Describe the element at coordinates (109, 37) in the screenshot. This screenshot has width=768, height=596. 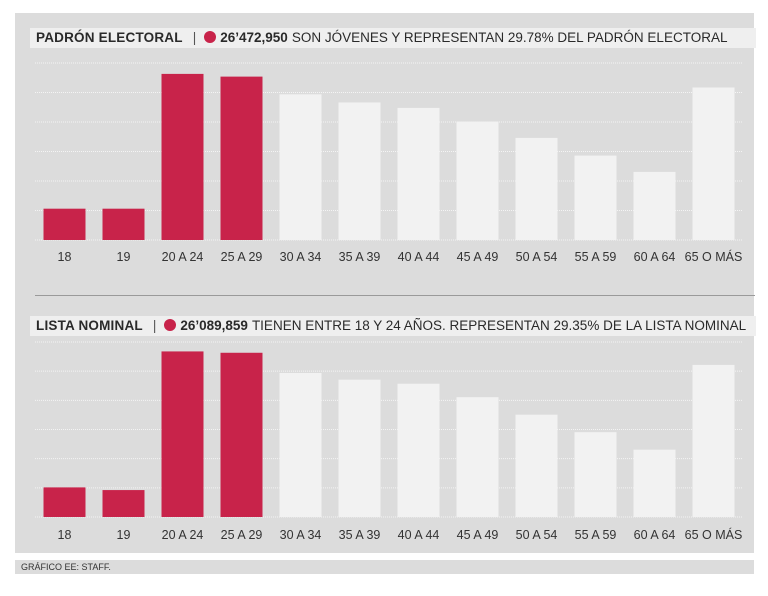
I see `panel-title: PADRÓN ELECTORAL` at that location.